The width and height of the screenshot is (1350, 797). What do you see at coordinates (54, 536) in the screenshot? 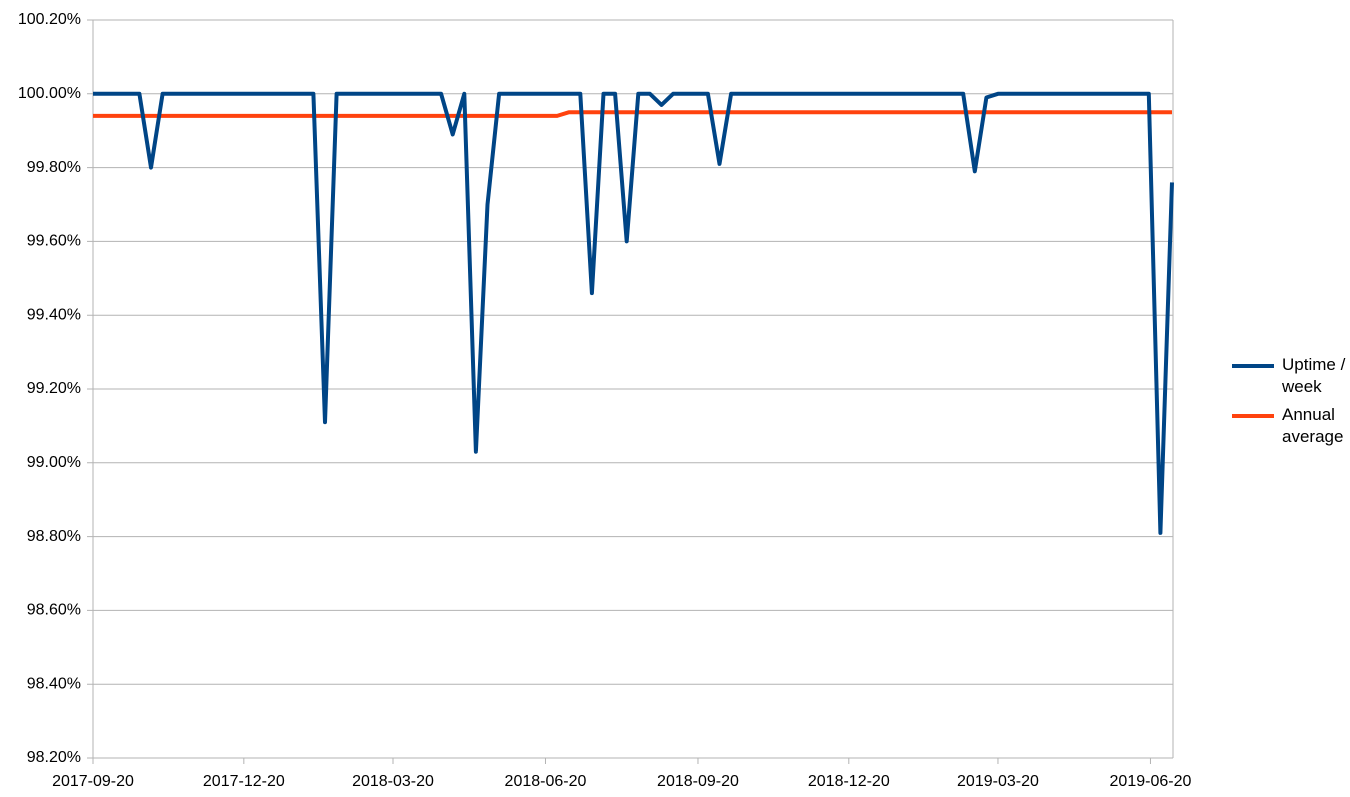
I see `y-tick-label: 98.80%` at bounding box center [54, 536].